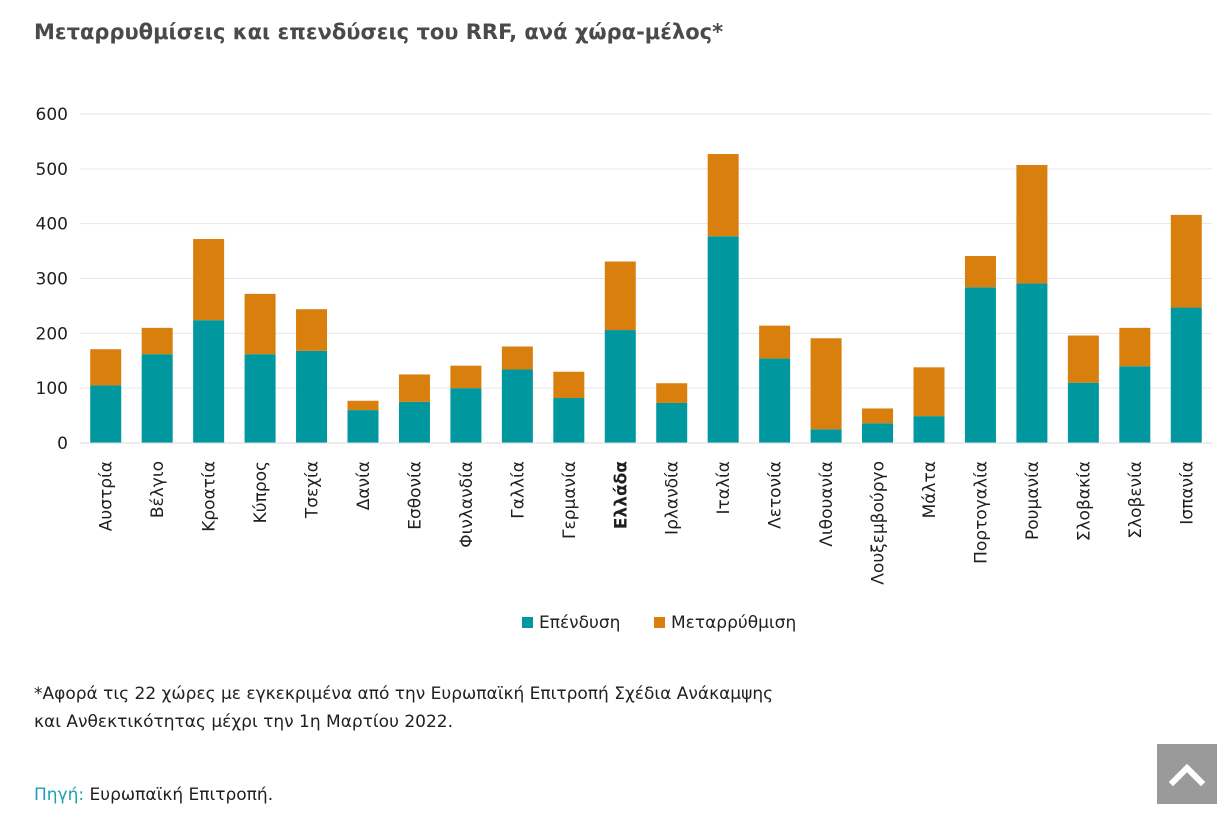 This screenshot has height=821, width=1221. What do you see at coordinates (52, 389) in the screenshot?
I see `y-tick-label: 100` at bounding box center [52, 389].